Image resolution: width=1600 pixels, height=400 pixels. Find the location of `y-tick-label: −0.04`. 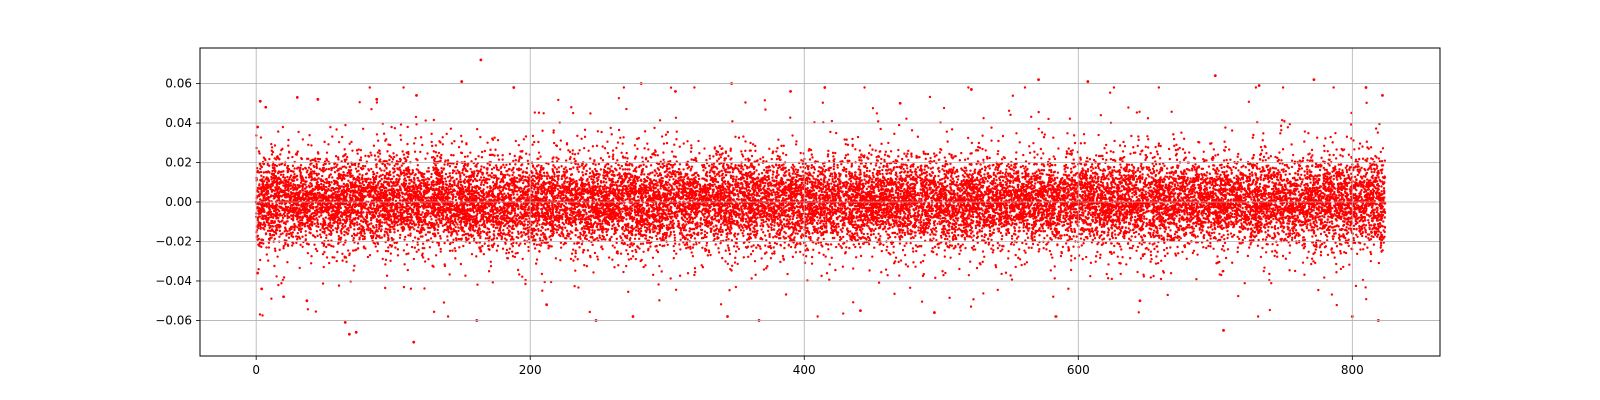

y-tick-label: −0.04 is located at coordinates (173, 281).